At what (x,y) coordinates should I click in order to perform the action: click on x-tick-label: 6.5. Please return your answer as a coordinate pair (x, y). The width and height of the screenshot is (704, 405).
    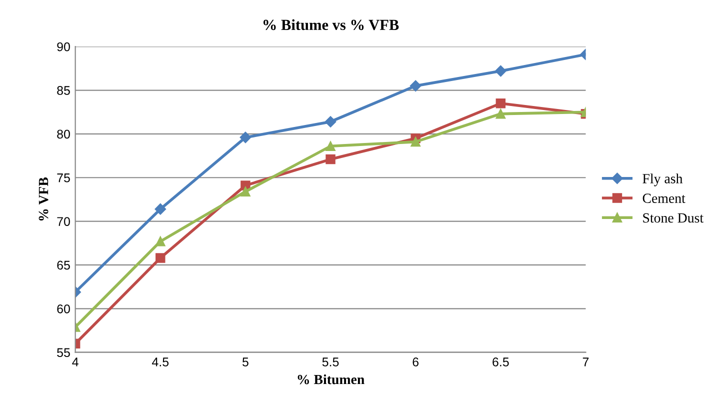
    Looking at the image, I should click on (500, 362).